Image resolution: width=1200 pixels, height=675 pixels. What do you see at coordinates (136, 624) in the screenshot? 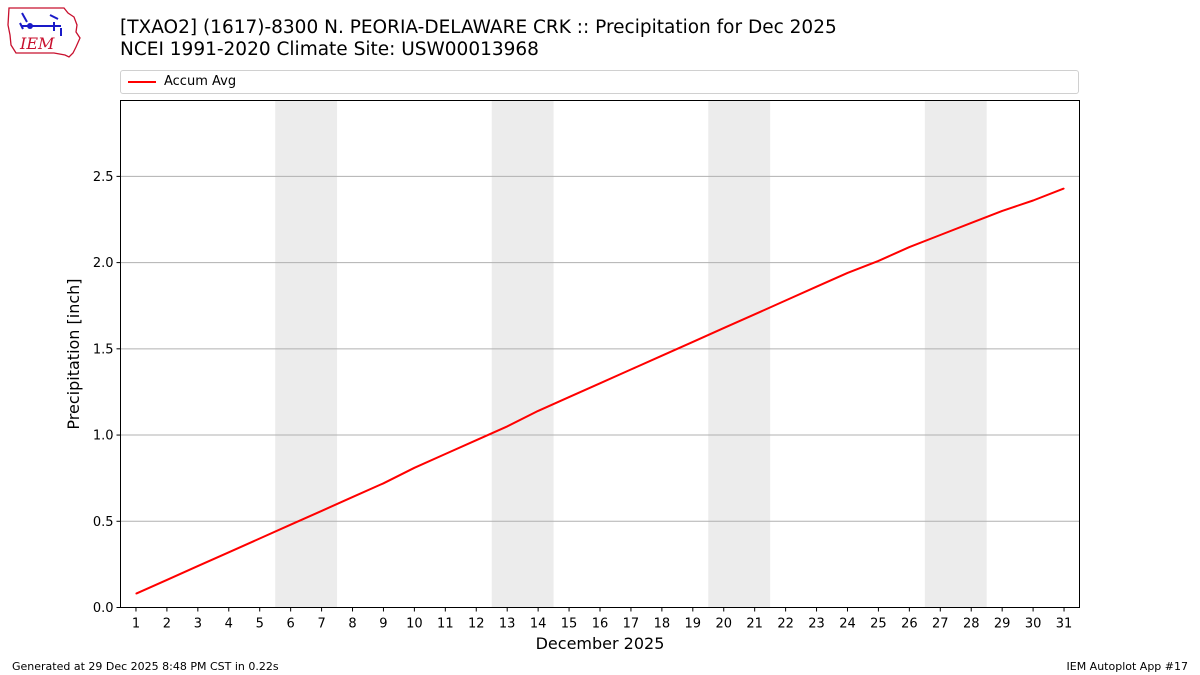
I see `x-tick-label: 1` at bounding box center [136, 624].